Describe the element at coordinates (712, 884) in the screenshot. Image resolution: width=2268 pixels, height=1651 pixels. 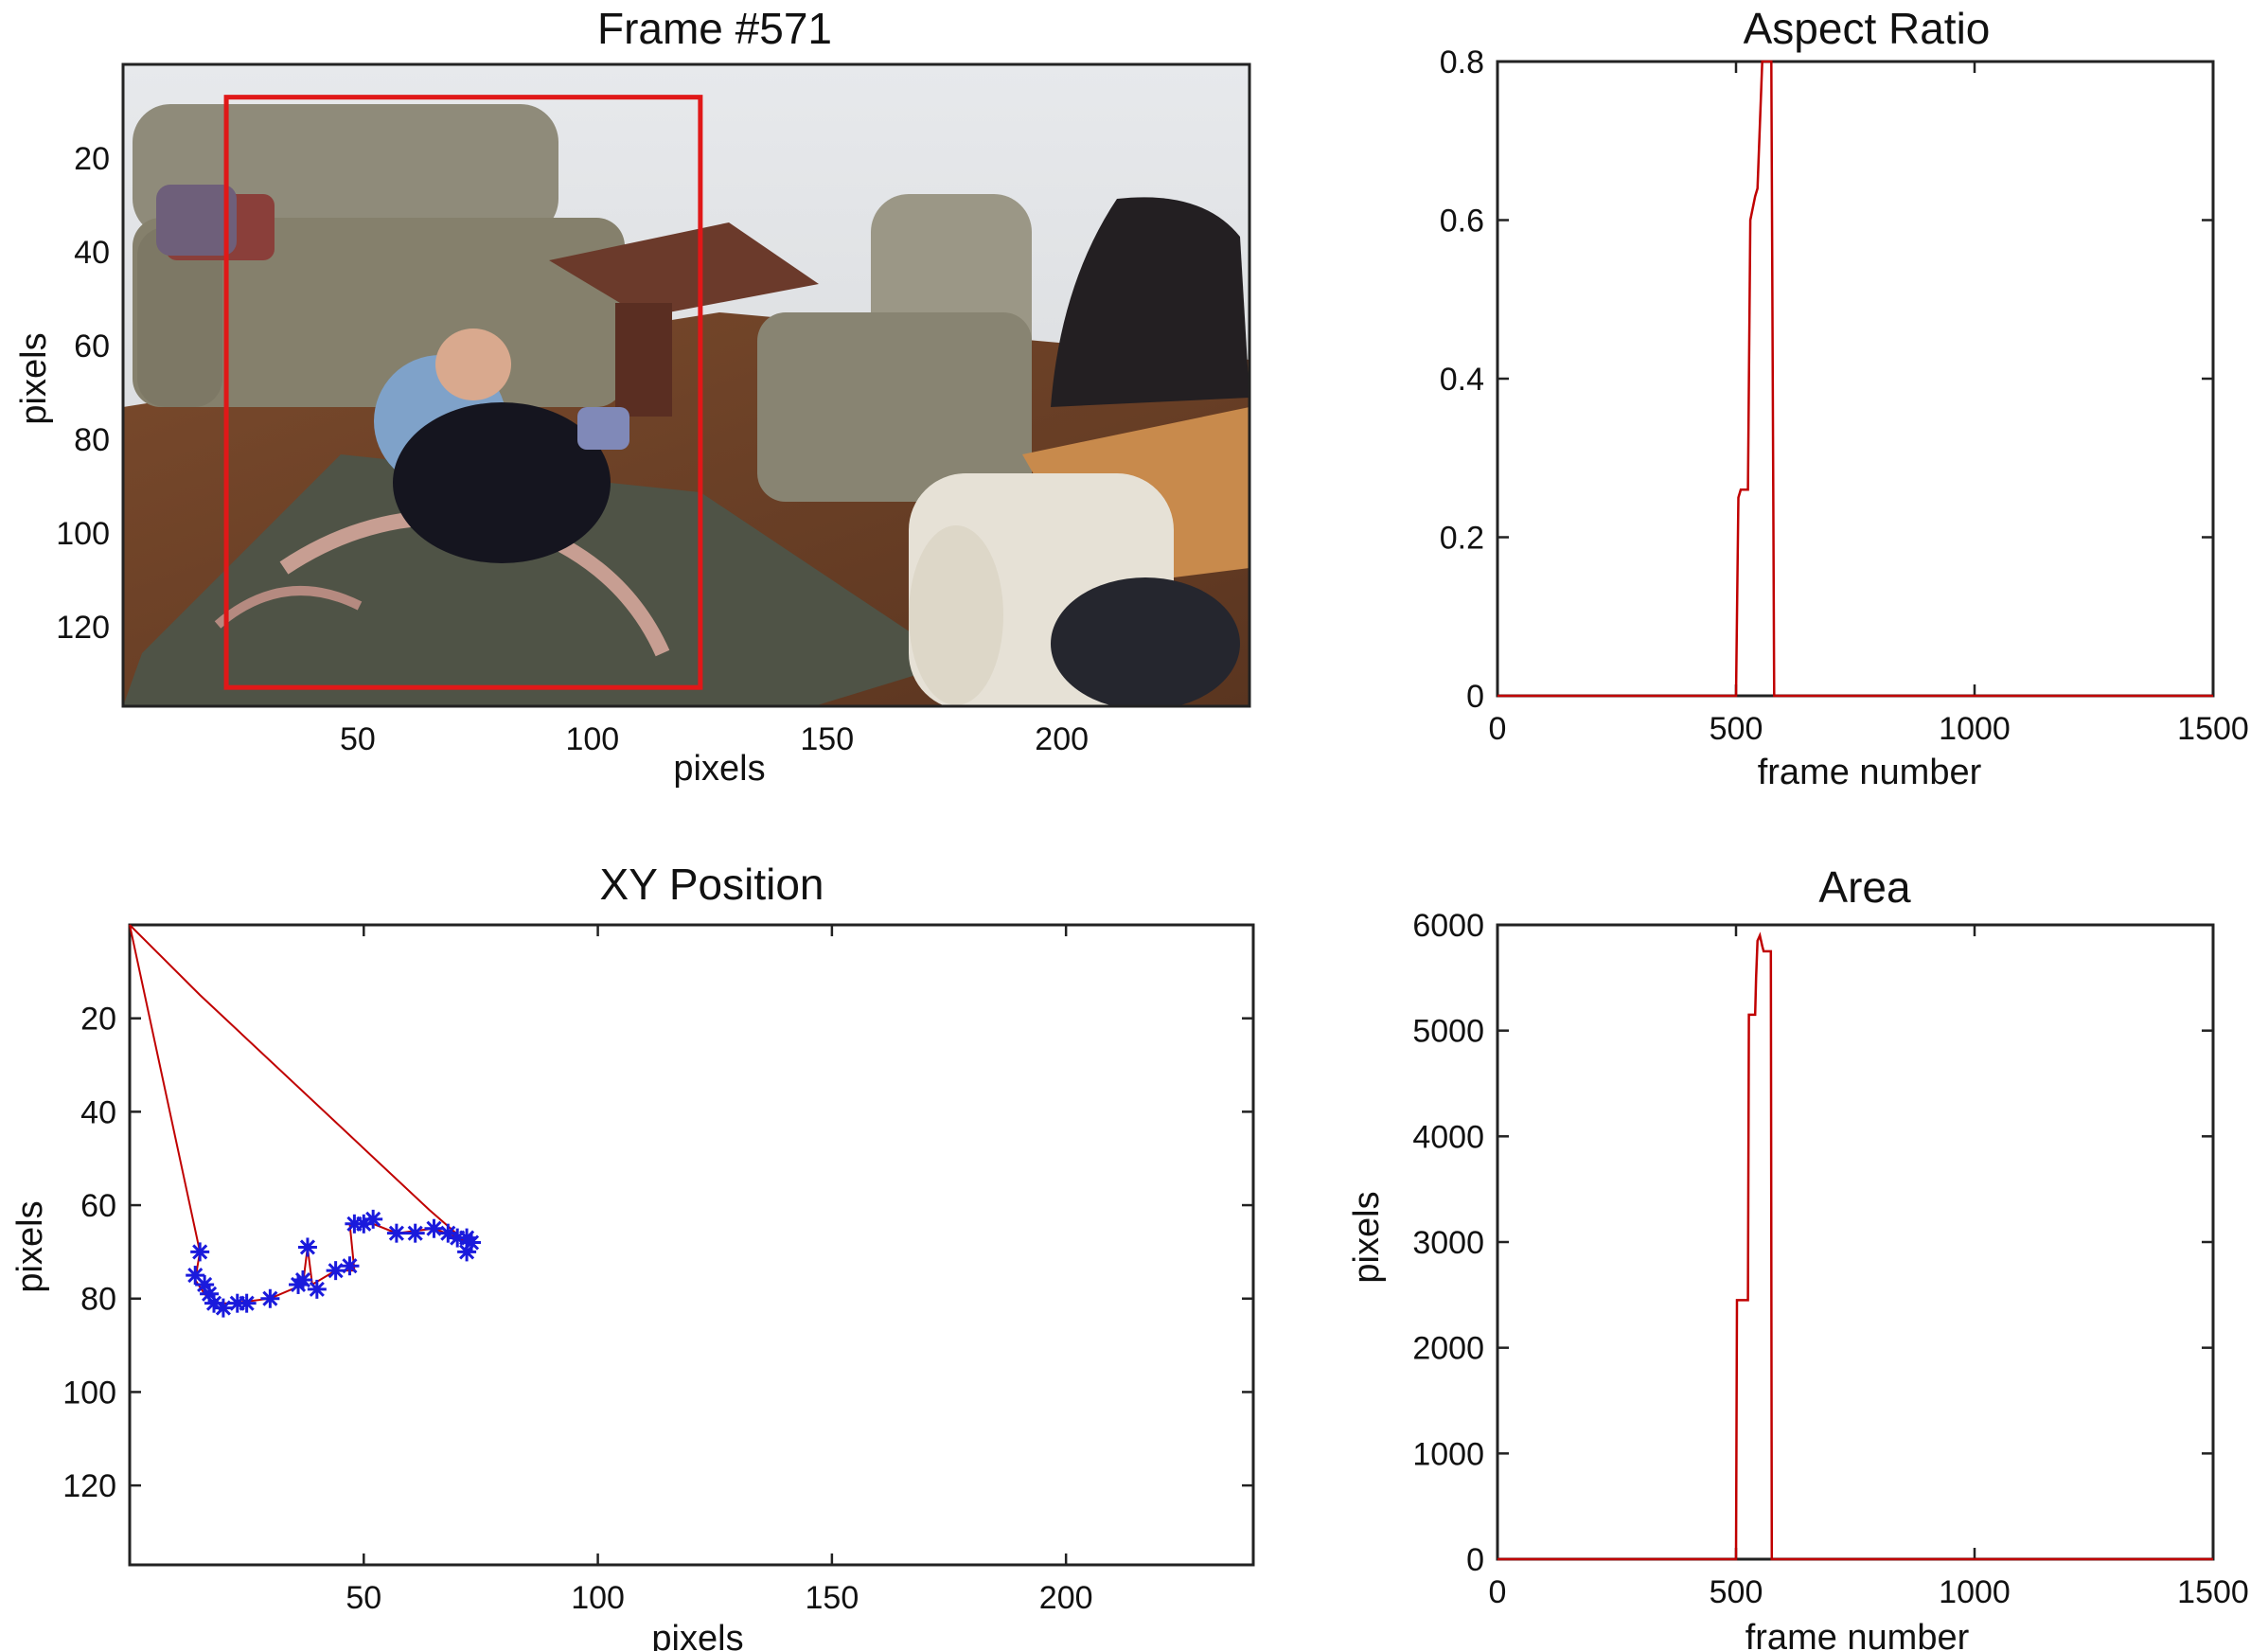
I see `xy-title: XY Position` at that location.